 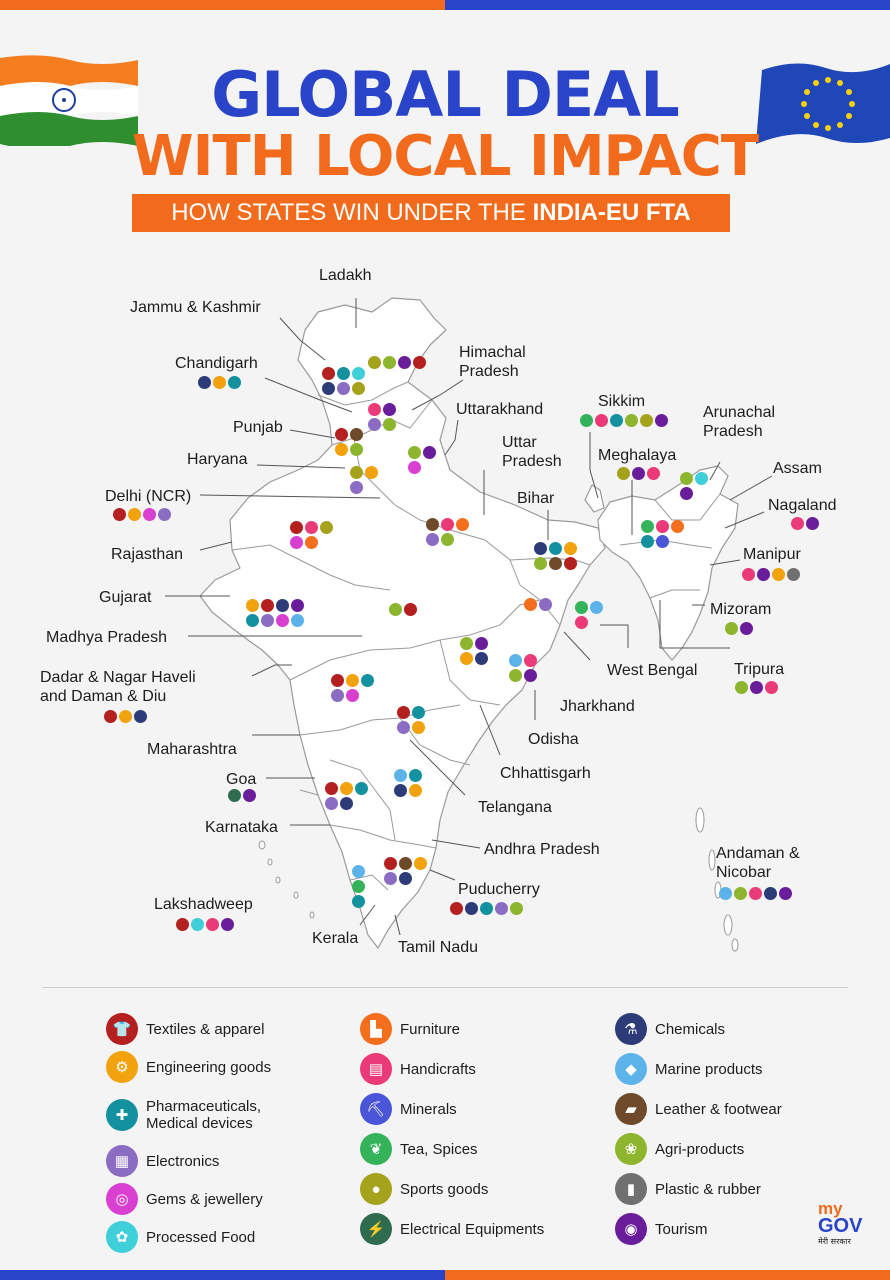 What do you see at coordinates (195, 307) in the screenshot?
I see `state-label-jammu-kashmir: Jammu & Kashmir` at bounding box center [195, 307].